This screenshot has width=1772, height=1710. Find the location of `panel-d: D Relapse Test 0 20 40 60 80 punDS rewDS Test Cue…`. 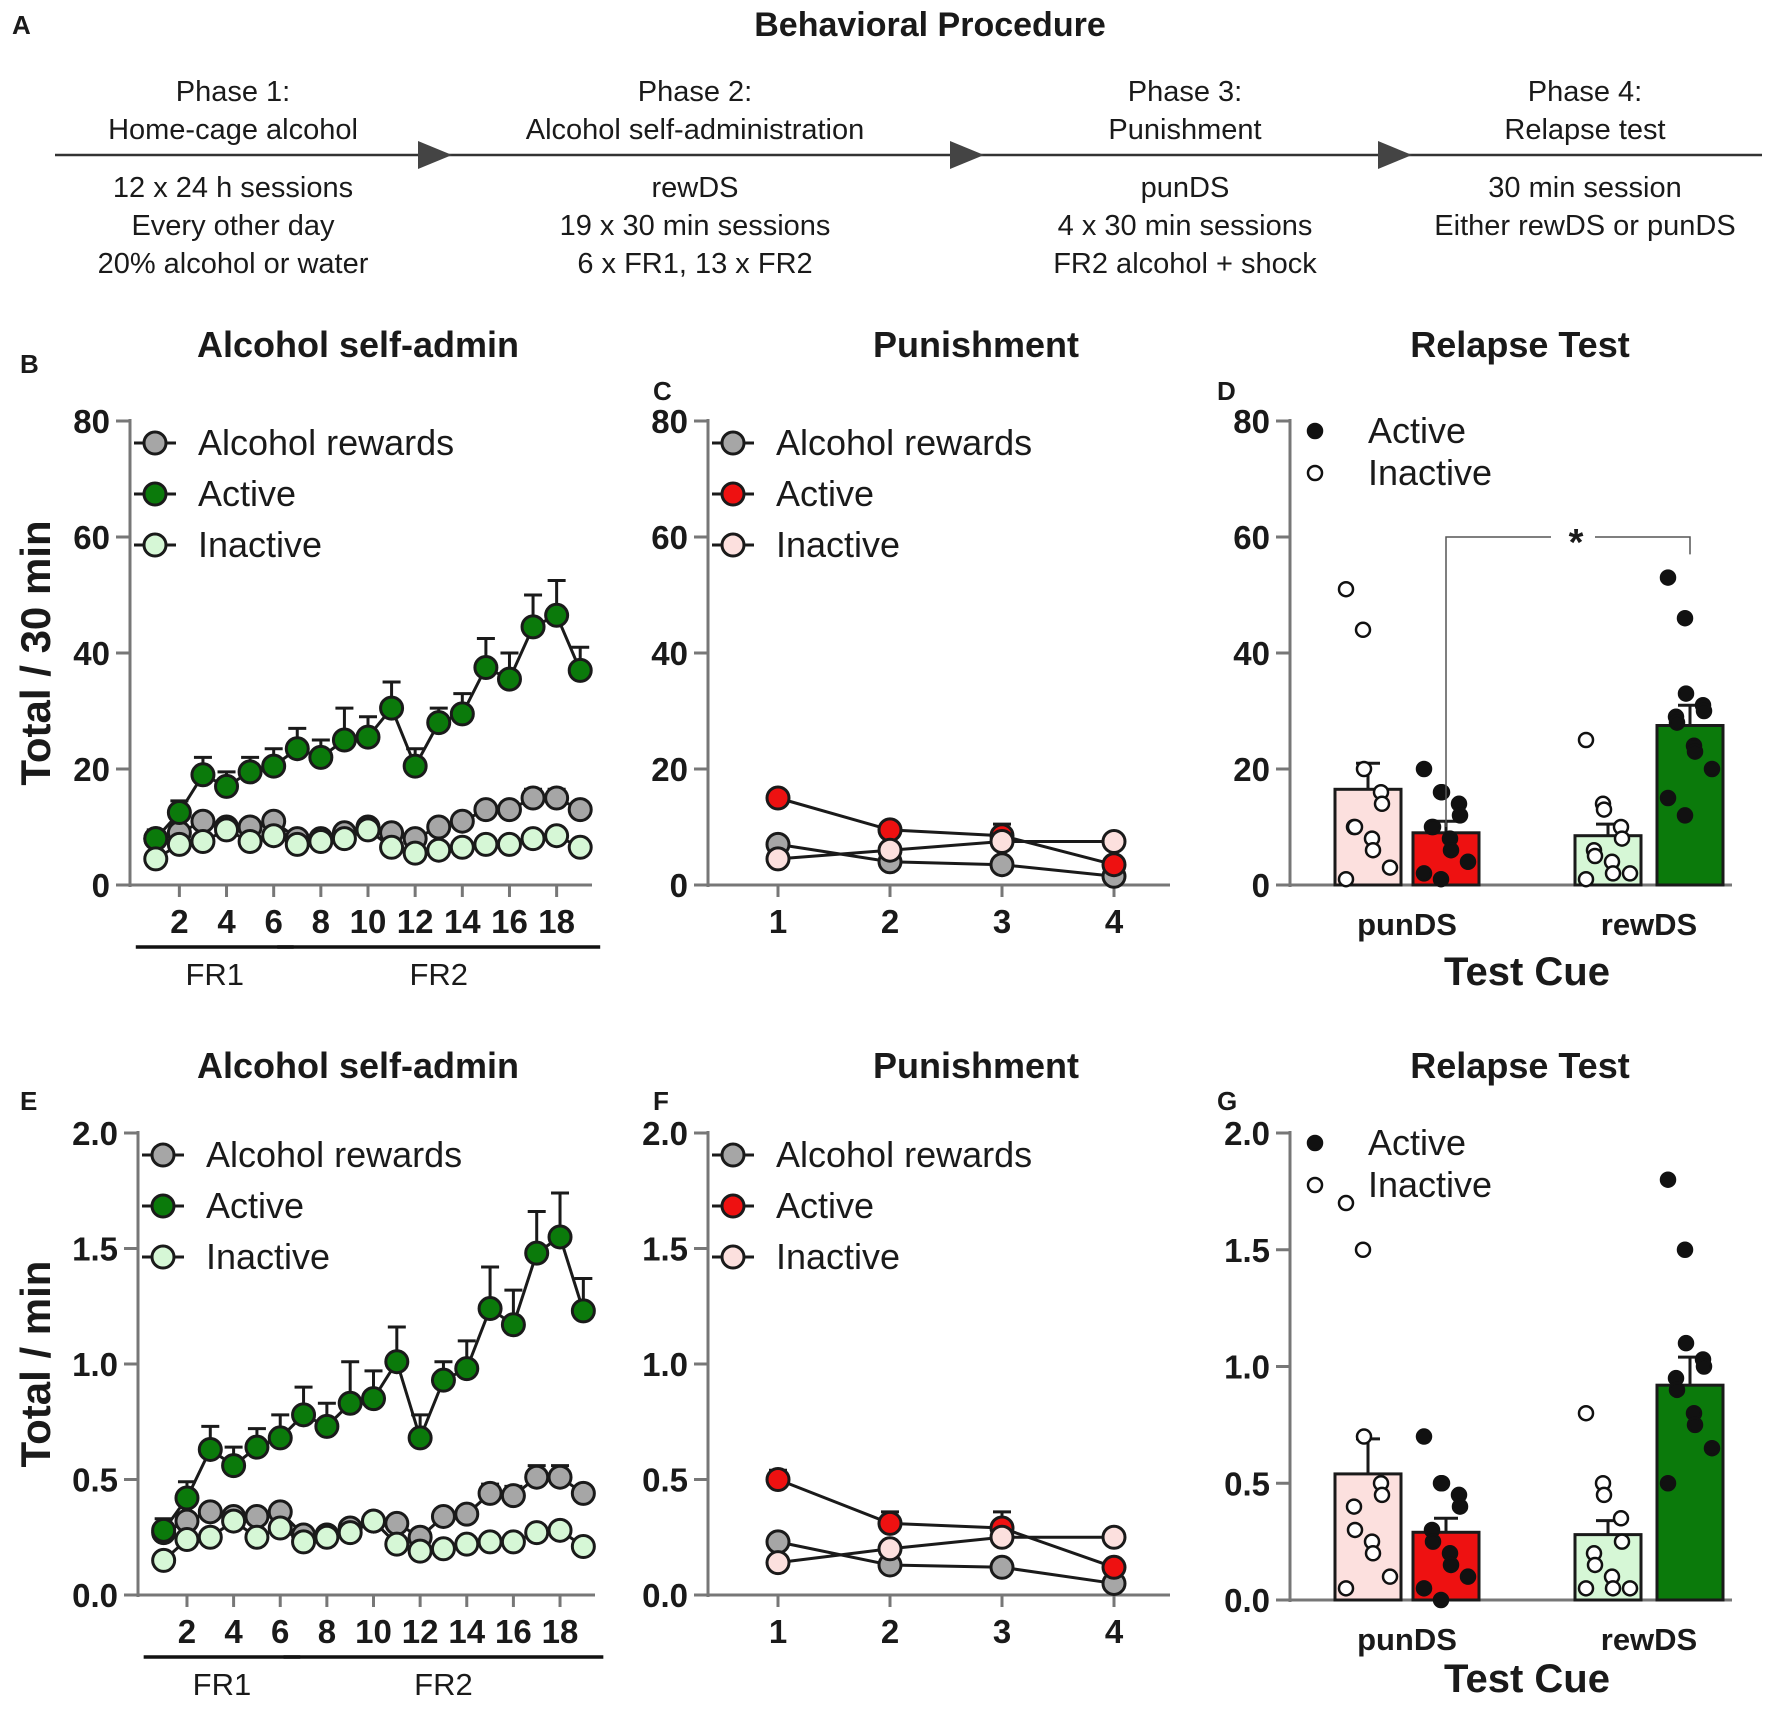

panel-d: D Relapse Test 0 20 40 60 80 punDS rewDS Test Cue… is located at coordinates (1474, 659).